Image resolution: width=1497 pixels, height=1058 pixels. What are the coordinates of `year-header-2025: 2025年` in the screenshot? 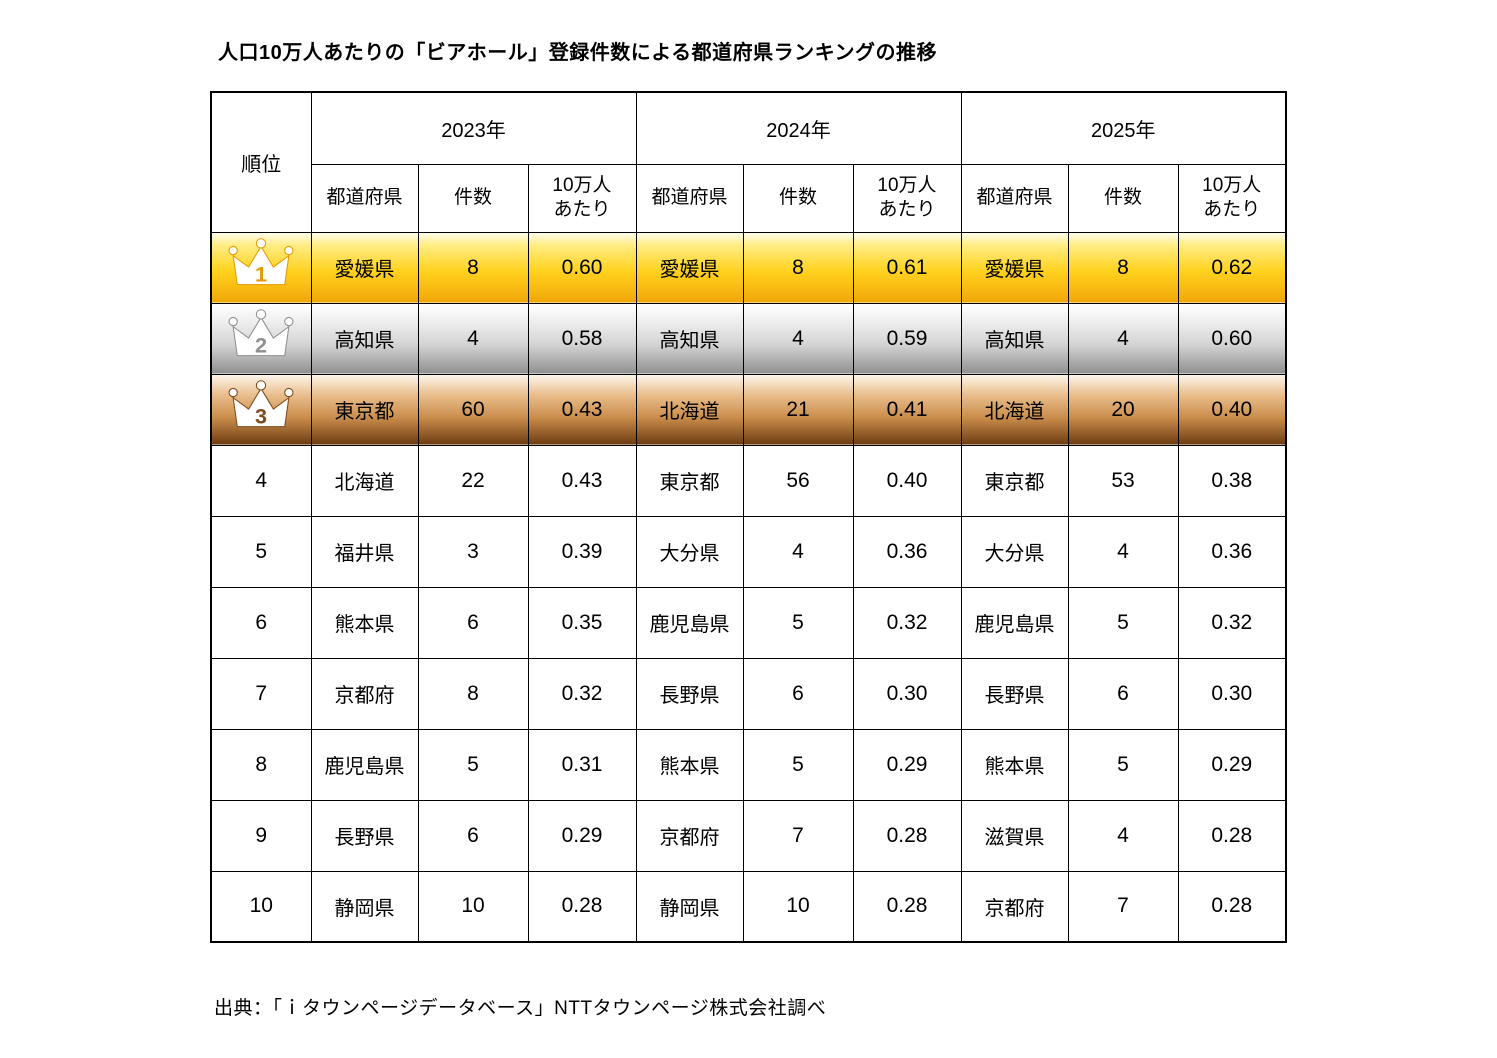 It's located at (1123, 128).